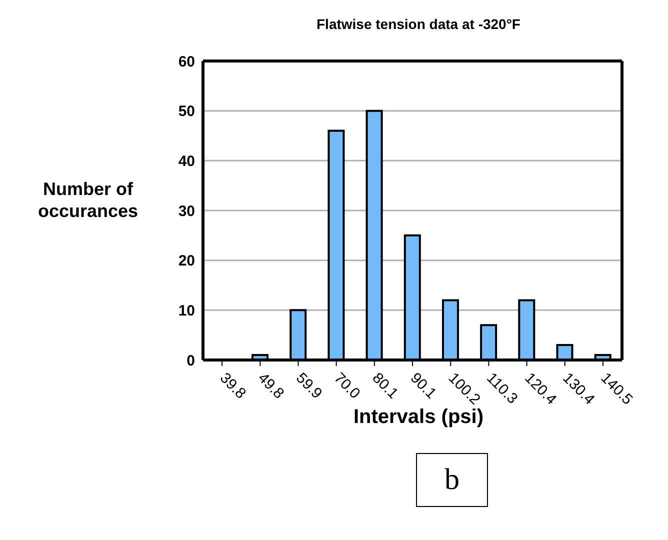 The image size is (668, 540). I want to click on x-axis-title: Intervals (psi), so click(418, 417).